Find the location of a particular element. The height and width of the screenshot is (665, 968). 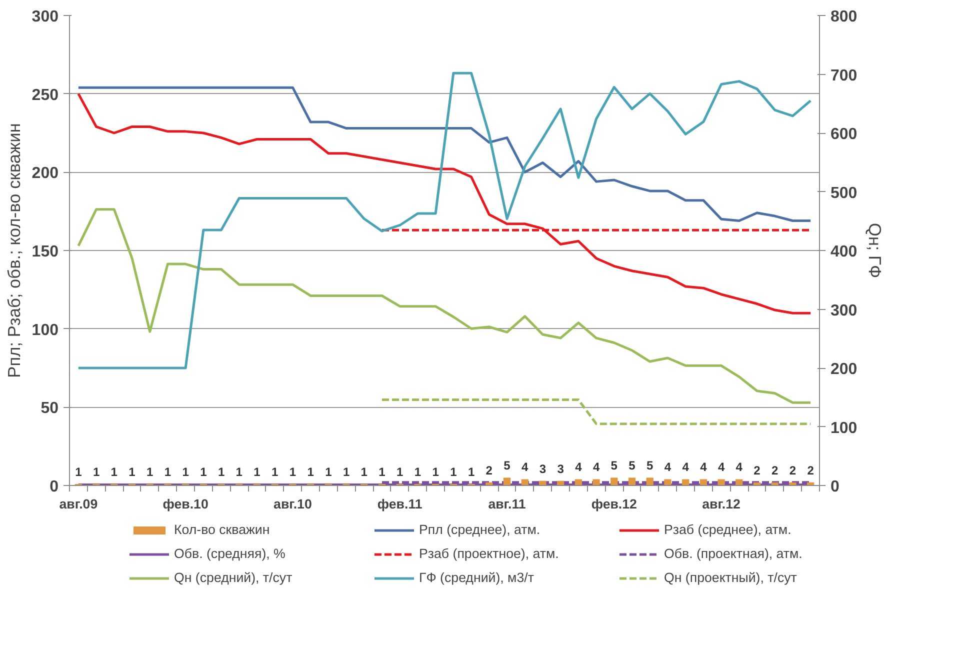

legend-label: Qн (средний), т/сут is located at coordinates (234, 577).